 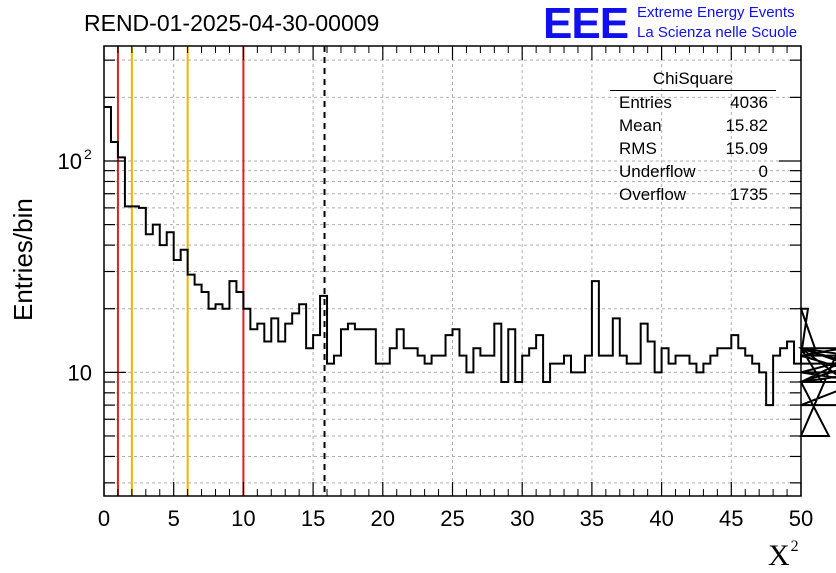 What do you see at coordinates (653, 194) in the screenshot?
I see `stats-label: Overflow` at bounding box center [653, 194].